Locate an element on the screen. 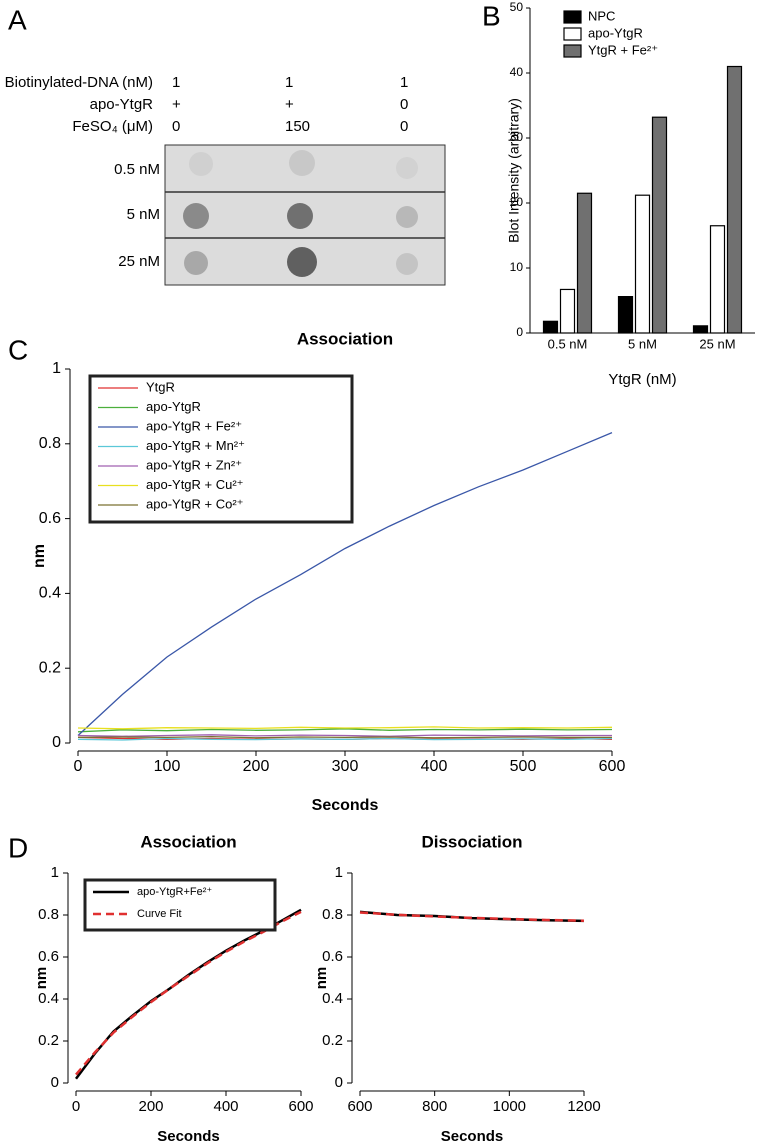  chart-title: Association is located at coordinates (345, 338).